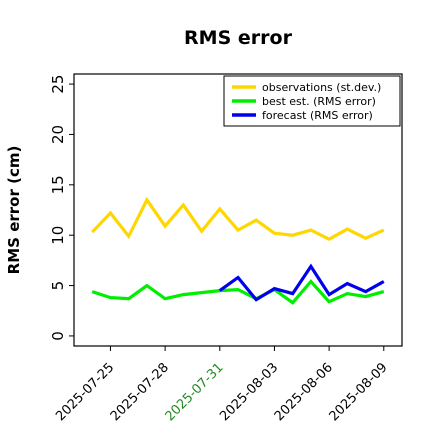 Image resolution: width=440 pixels, height=440 pixels. What do you see at coordinates (319, 101) in the screenshot?
I see `legend-entry: best est. (RMS error)` at bounding box center [319, 101].